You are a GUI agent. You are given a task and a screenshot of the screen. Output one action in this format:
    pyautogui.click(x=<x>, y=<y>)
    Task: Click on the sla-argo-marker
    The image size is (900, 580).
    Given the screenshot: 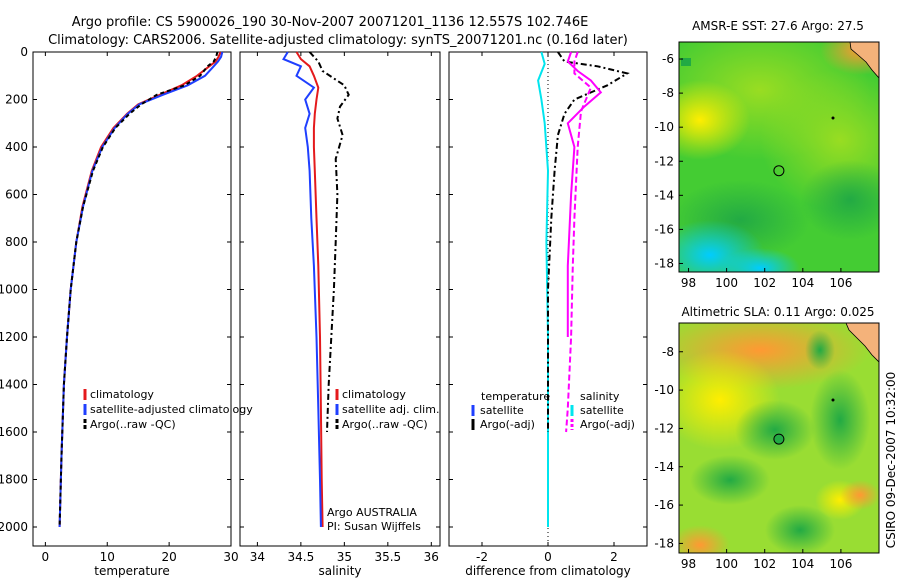 What is the action you would take?
    pyautogui.click(x=779, y=439)
    